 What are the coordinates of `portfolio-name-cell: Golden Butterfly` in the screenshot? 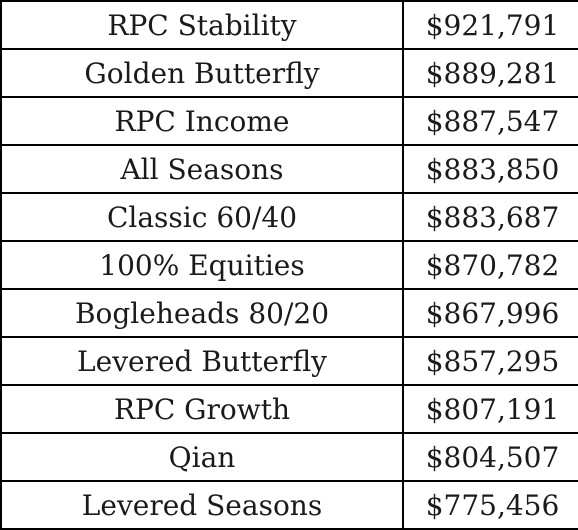 It's located at (202, 73).